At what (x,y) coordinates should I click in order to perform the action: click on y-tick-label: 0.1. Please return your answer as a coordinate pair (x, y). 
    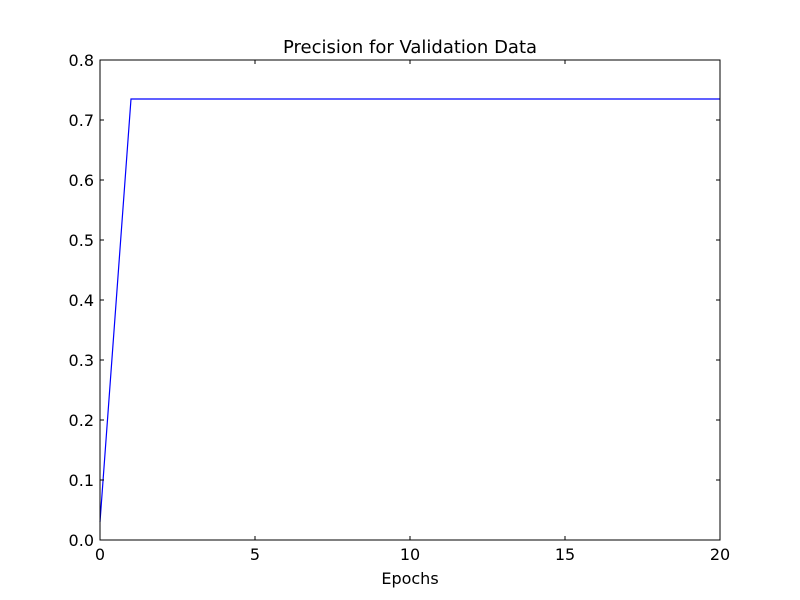
    Looking at the image, I should click on (81, 480).